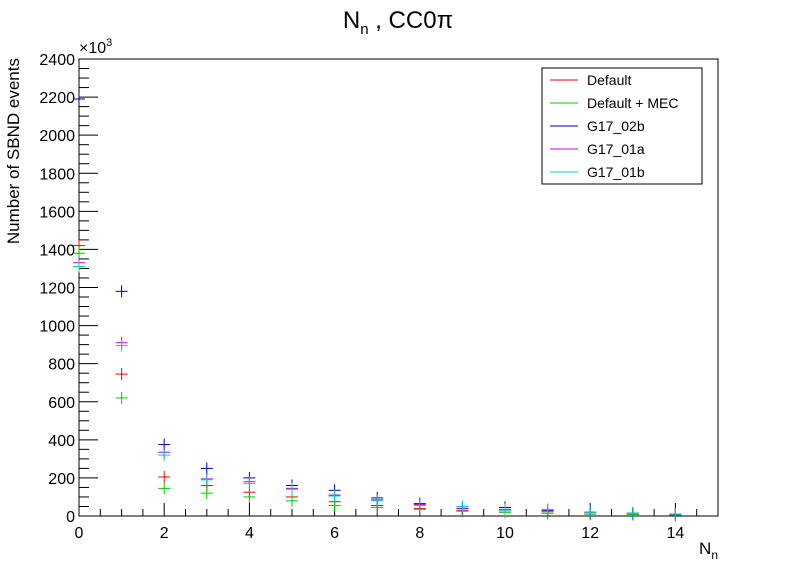 The height and width of the screenshot is (574, 798). I want to click on y-tick-label: 1200, so click(57, 289).